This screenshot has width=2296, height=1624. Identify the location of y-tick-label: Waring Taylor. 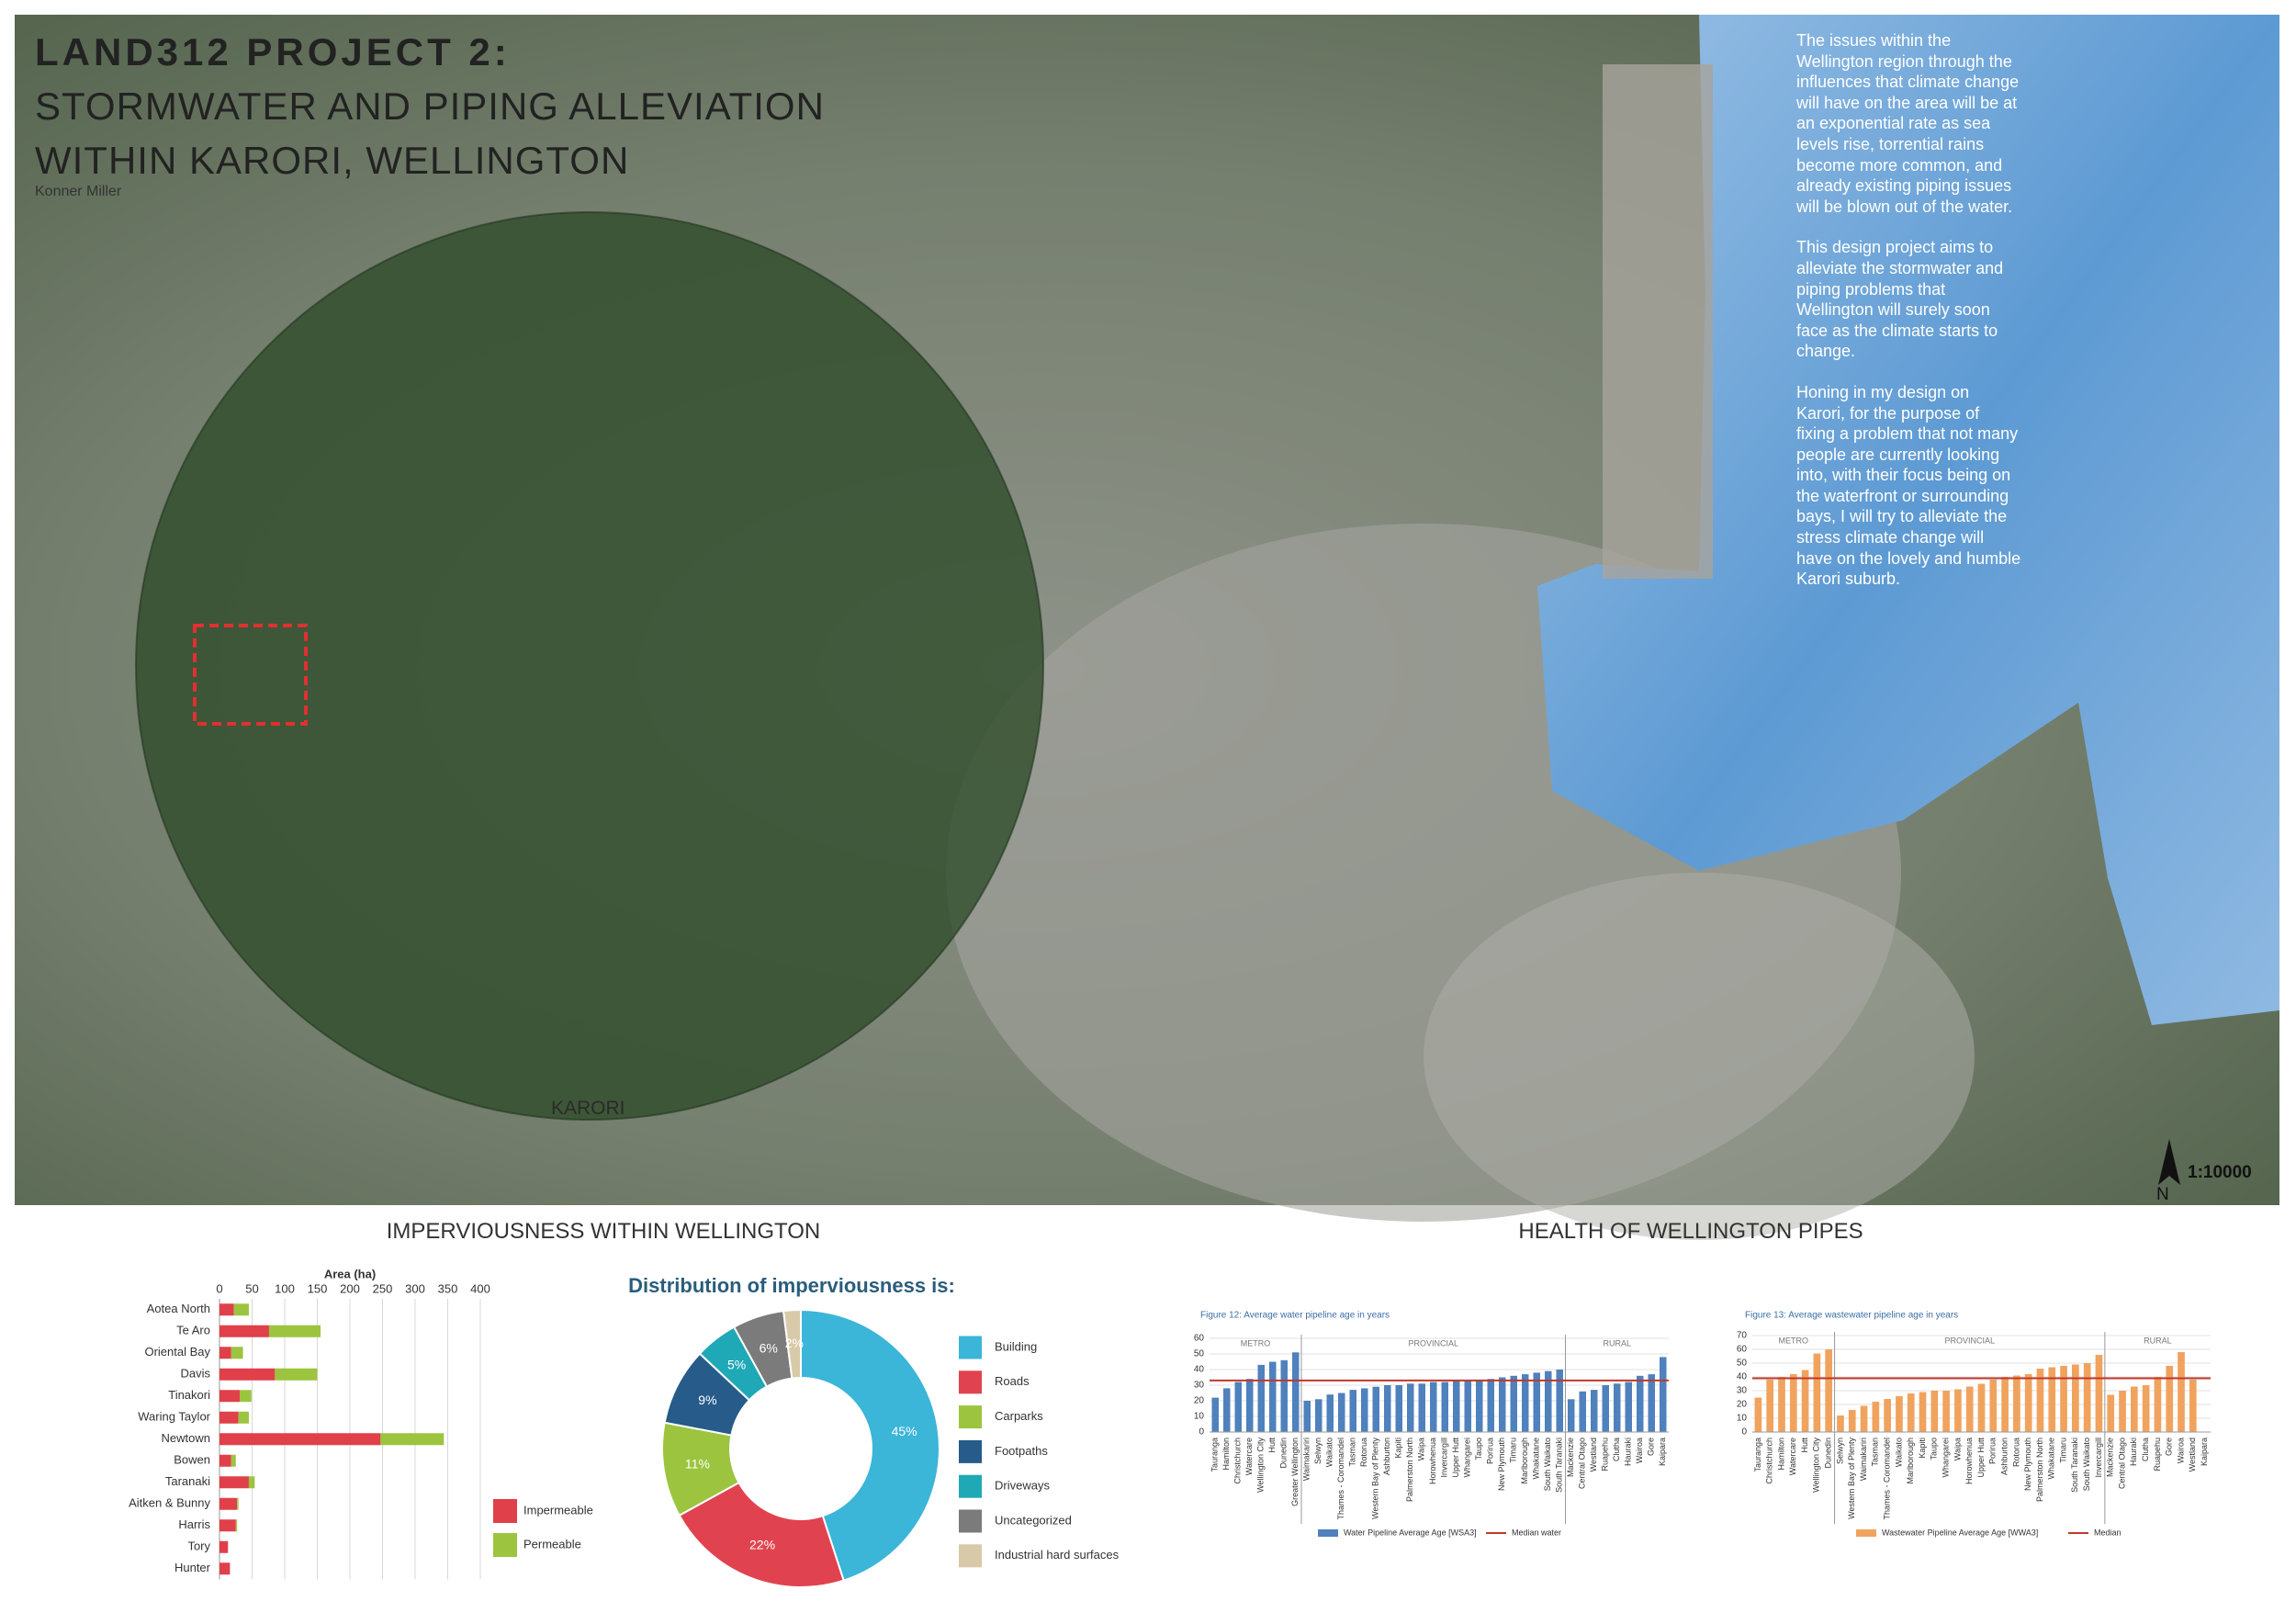
(174, 1417).